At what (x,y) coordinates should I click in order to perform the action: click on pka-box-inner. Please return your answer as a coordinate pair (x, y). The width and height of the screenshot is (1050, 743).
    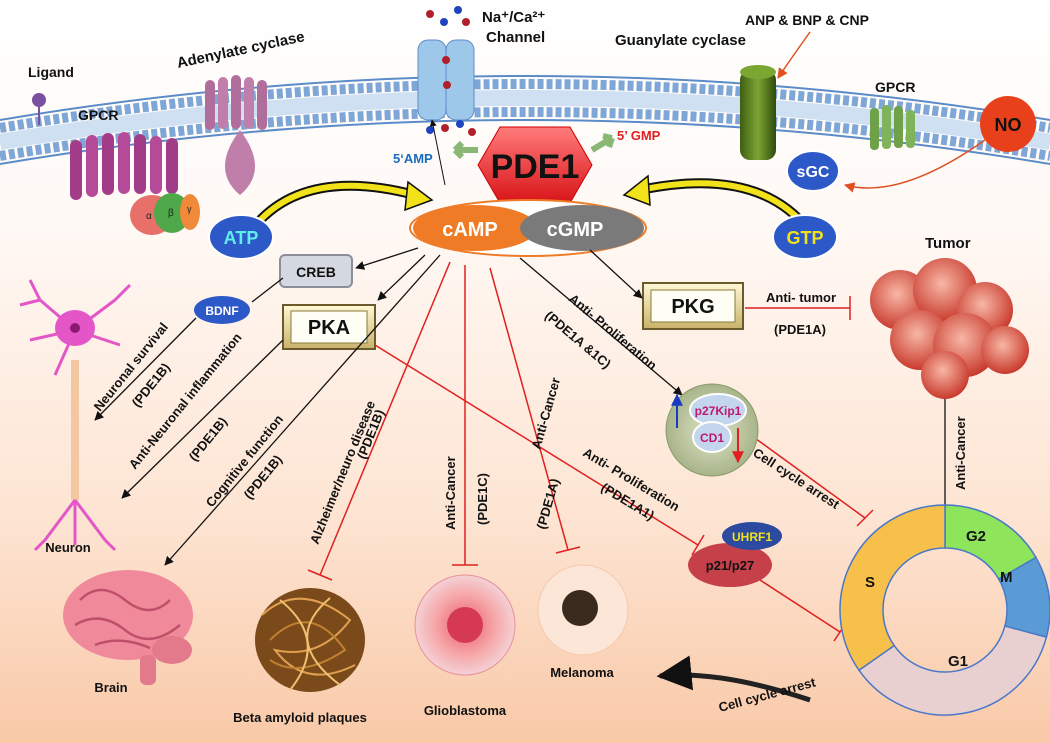
    Looking at the image, I should click on (329, 327).